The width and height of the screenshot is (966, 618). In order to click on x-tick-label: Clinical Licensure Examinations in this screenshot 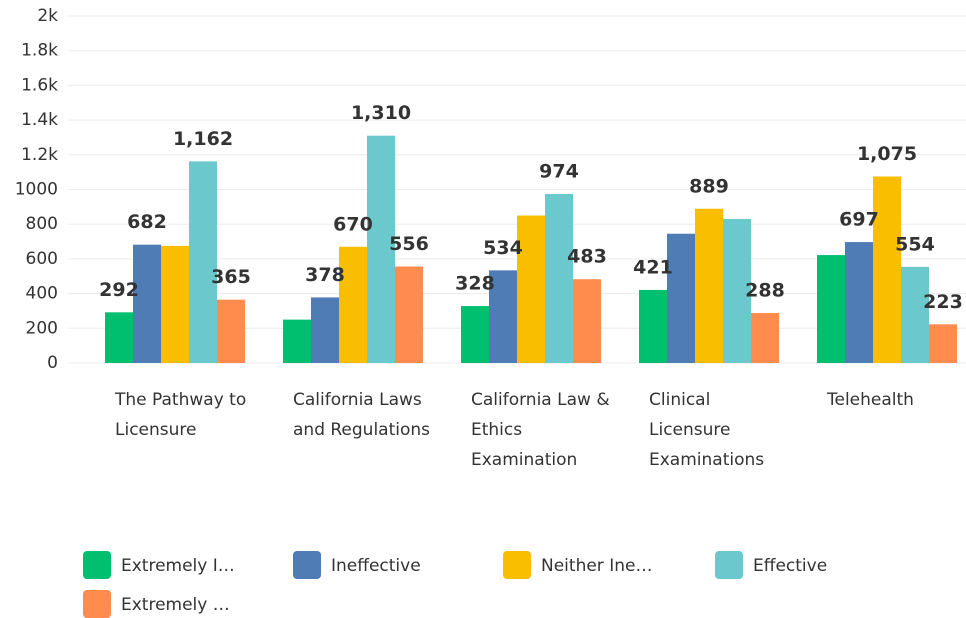, I will do `click(707, 430)`.